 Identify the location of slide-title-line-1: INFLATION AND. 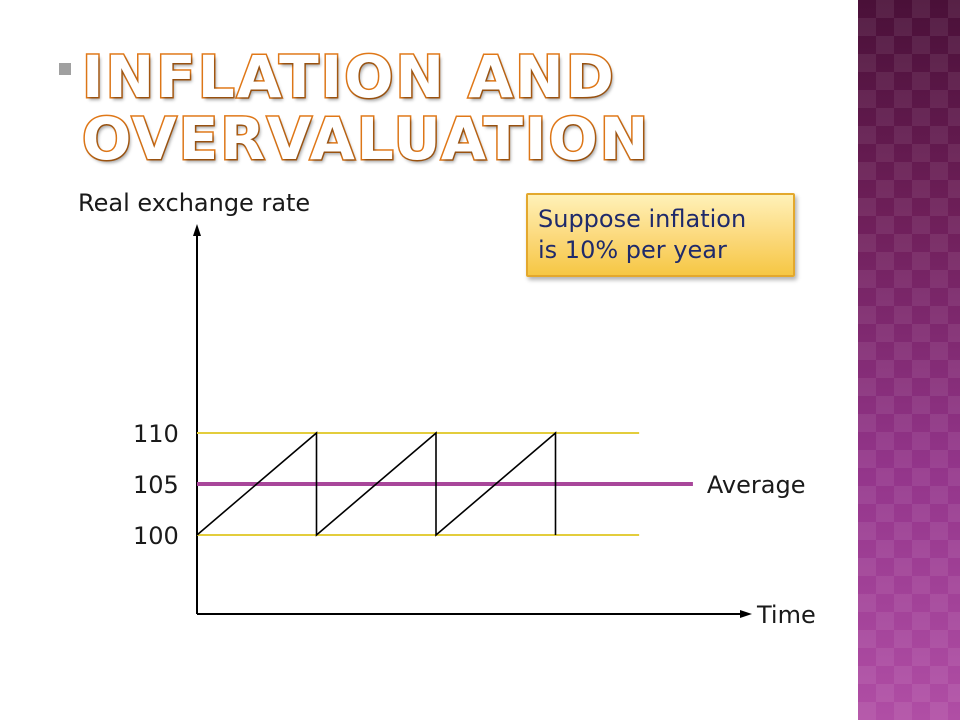
(348, 77).